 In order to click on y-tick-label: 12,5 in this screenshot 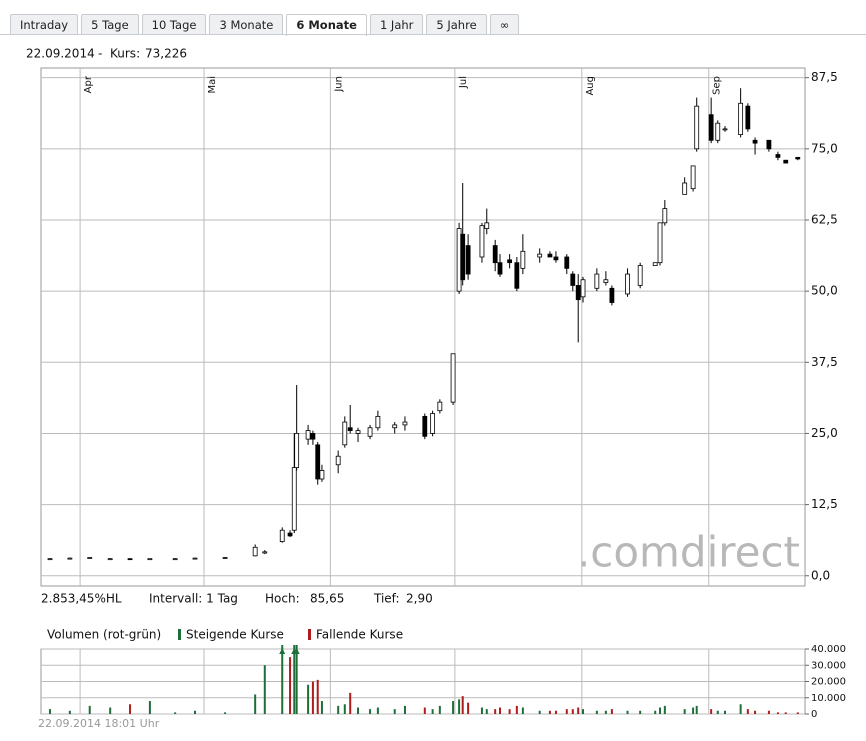, I will do `click(824, 504)`.